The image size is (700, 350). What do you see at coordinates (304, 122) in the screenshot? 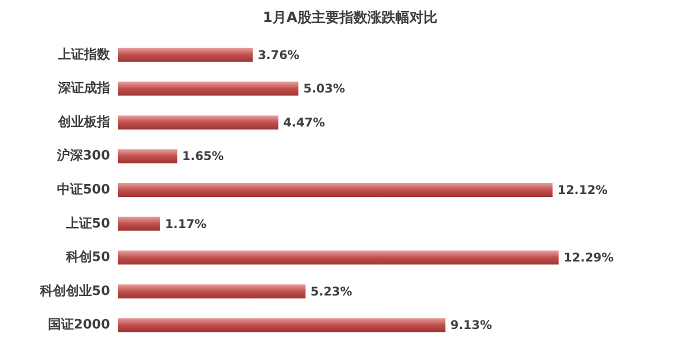
I see `data-label: 4.47%` at bounding box center [304, 122].